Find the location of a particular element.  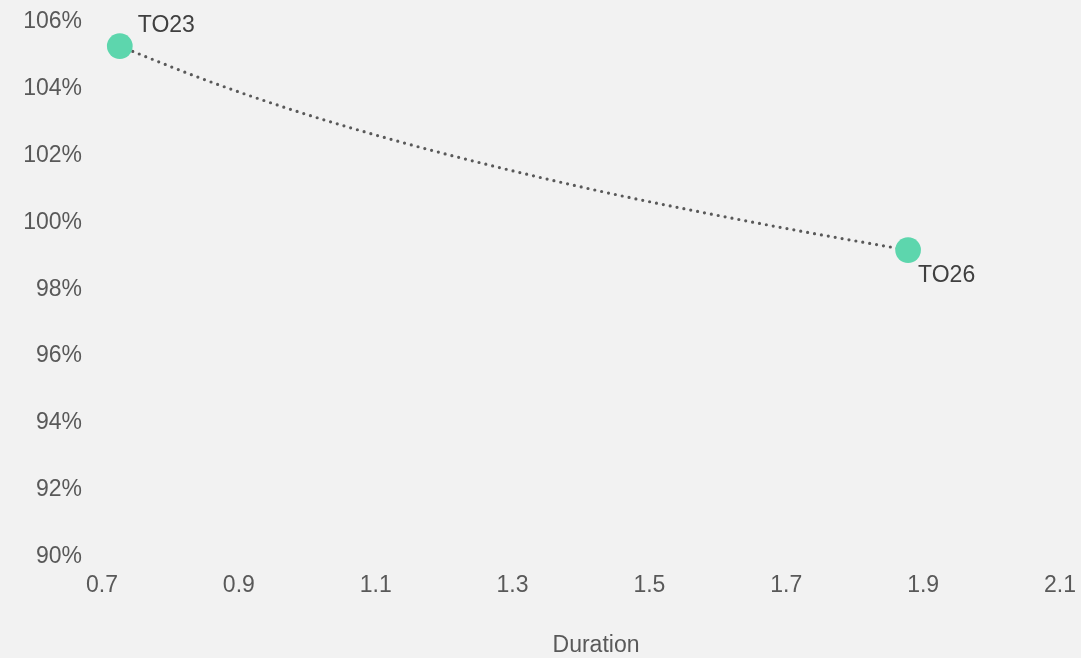

x-axis-title: Duration is located at coordinates (596, 644).